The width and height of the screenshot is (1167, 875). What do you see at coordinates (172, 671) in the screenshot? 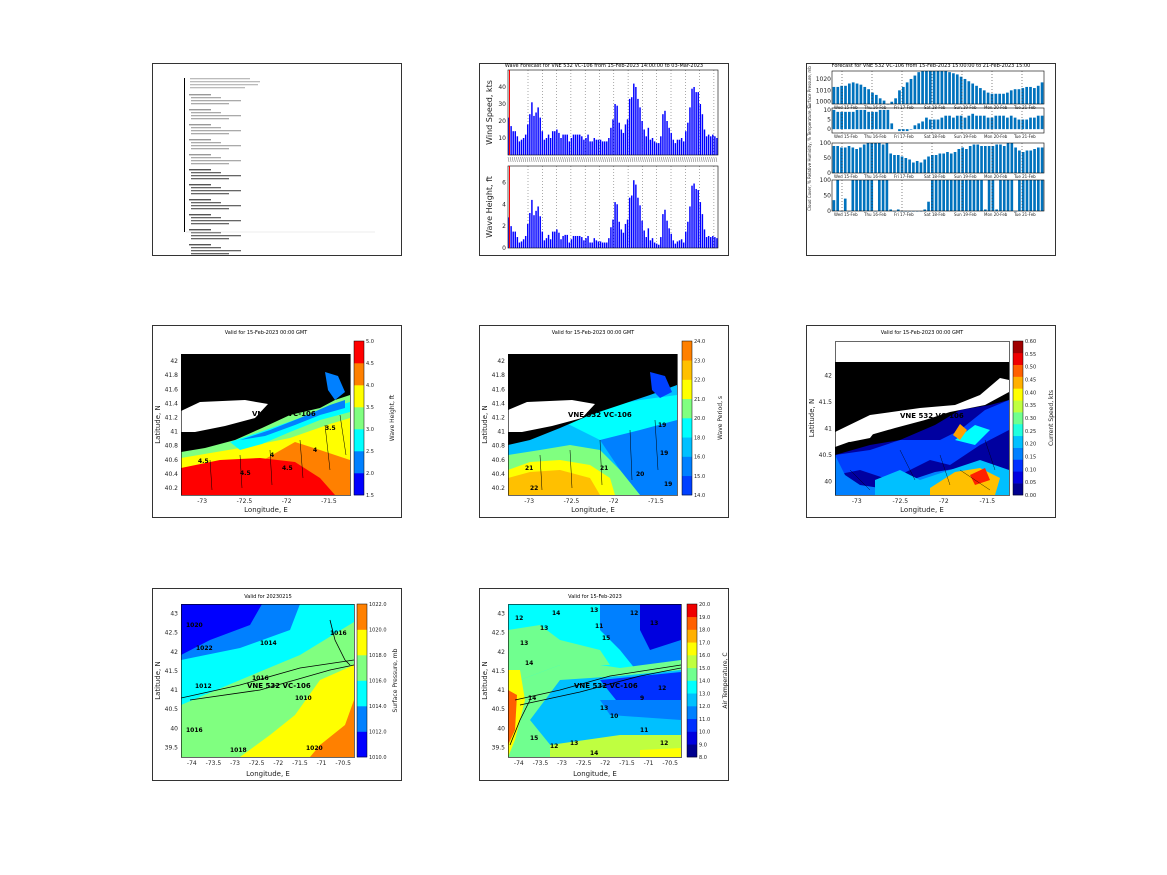
I see `y-tick-label: 41.5` at bounding box center [172, 671].